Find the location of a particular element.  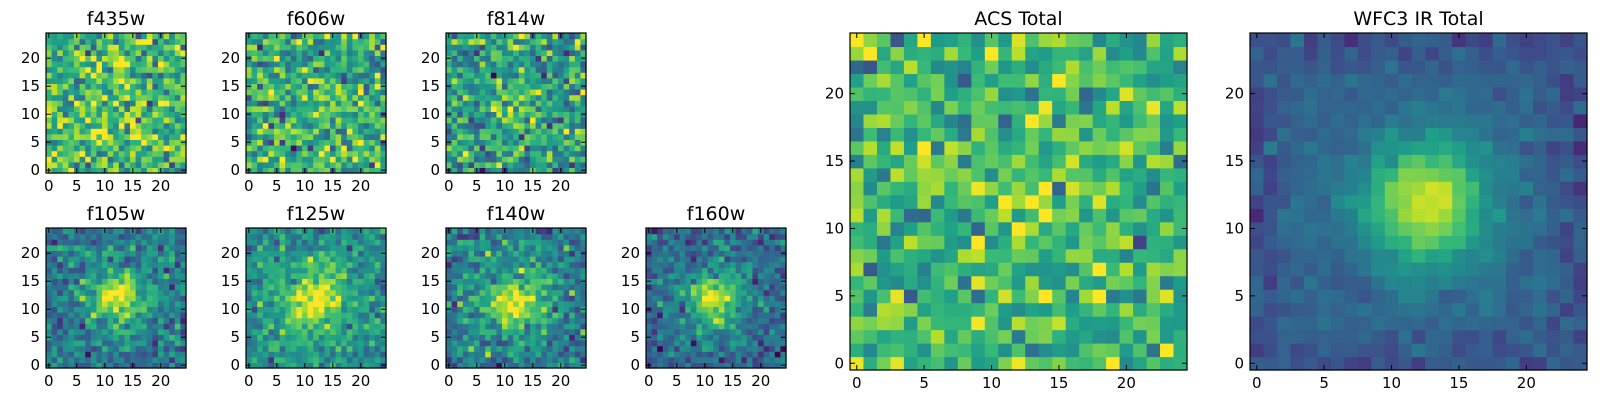

xtick-label: 20 is located at coordinates (160, 186).